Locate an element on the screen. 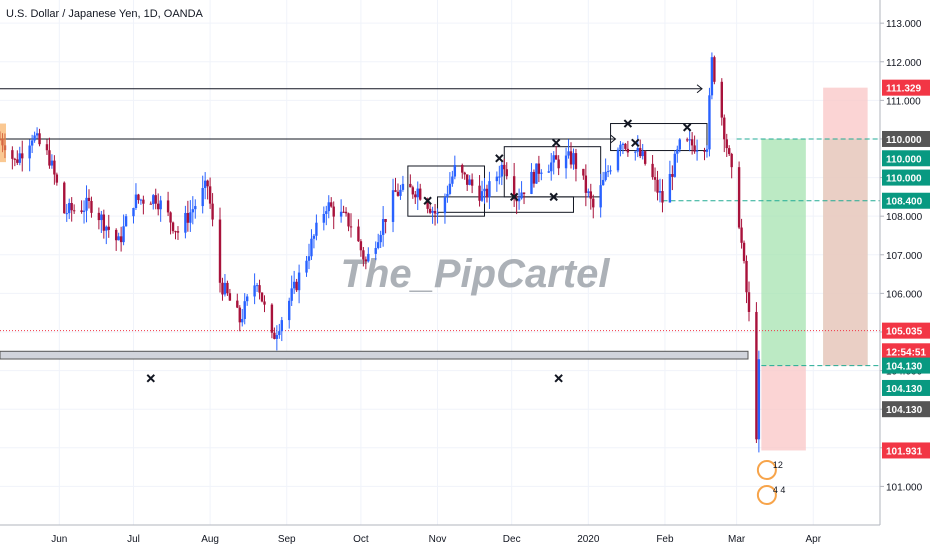 The image size is (932, 555). highlight-candle is located at coordinates (3, 143).